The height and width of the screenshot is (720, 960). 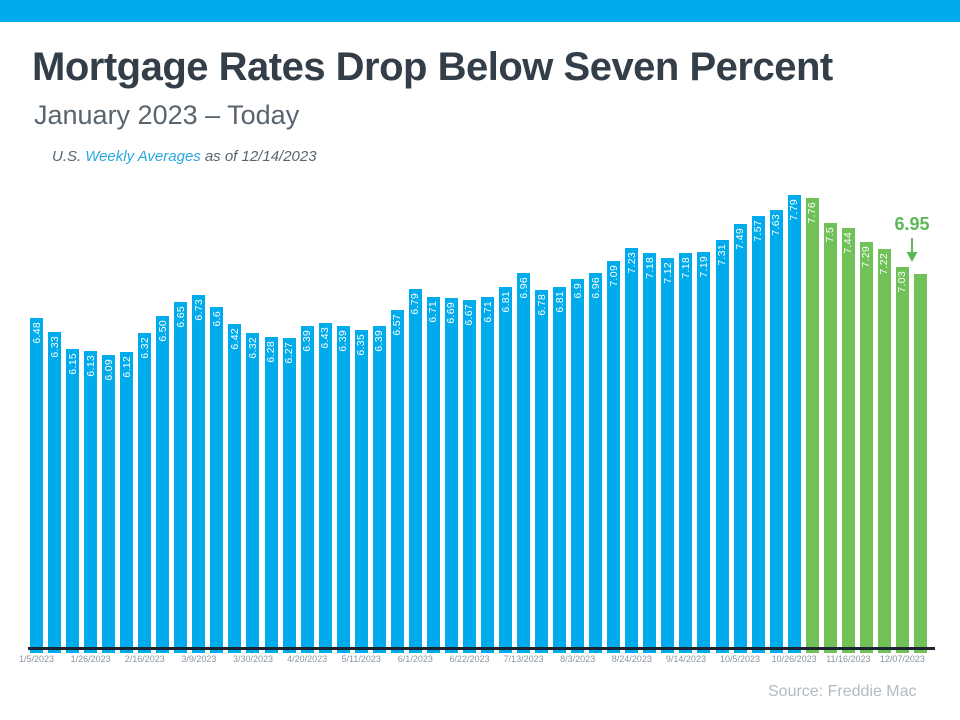 I want to click on bar: 6.09, so click(x=109, y=503).